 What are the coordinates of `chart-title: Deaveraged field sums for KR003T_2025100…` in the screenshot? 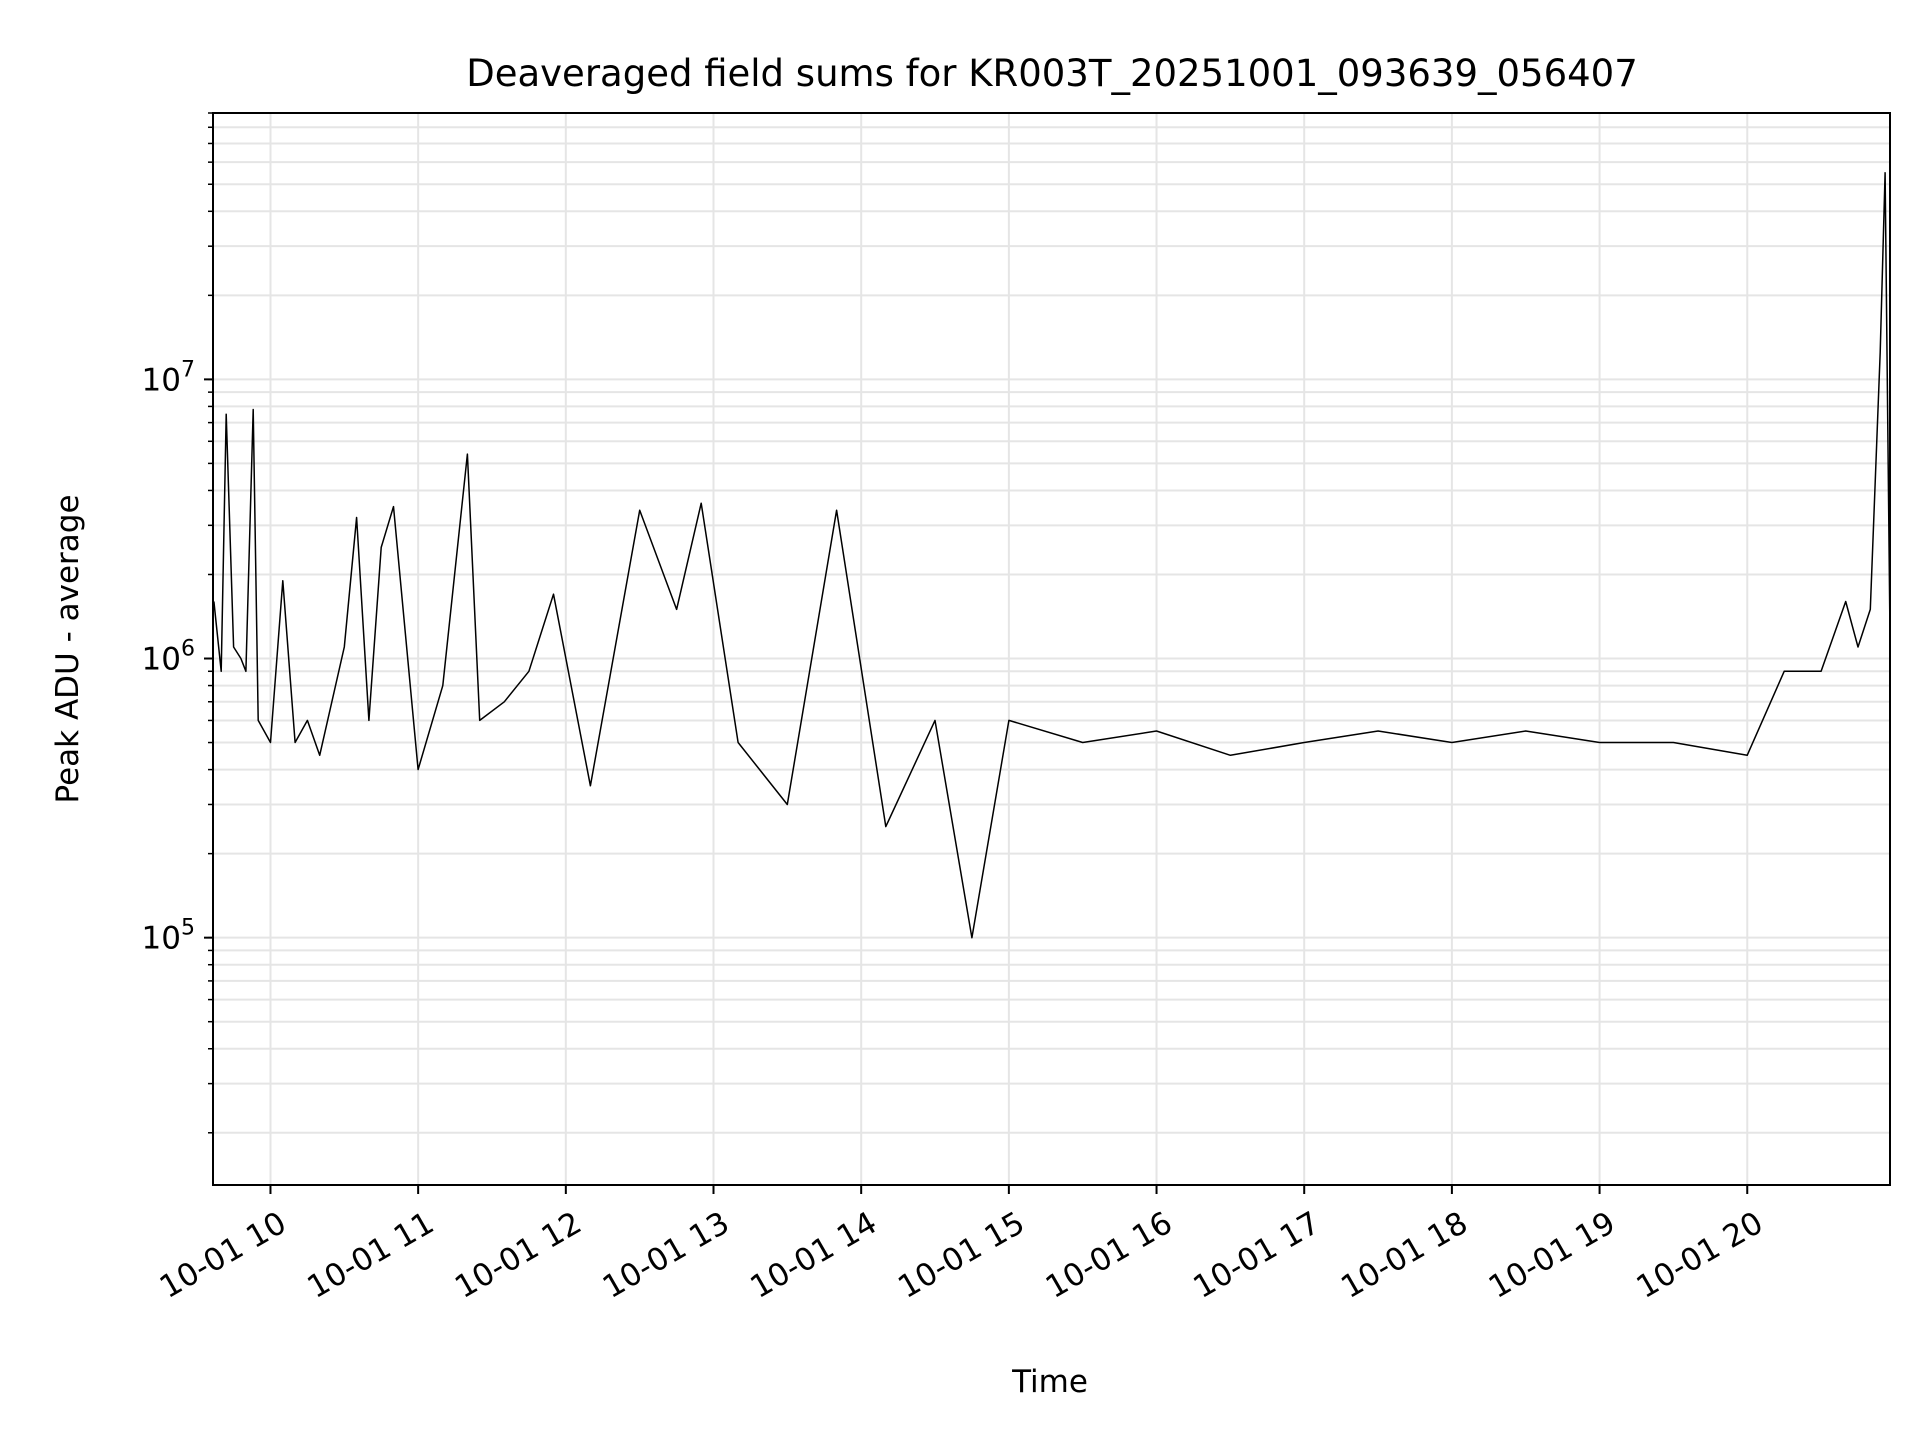 It's located at (1052, 73).